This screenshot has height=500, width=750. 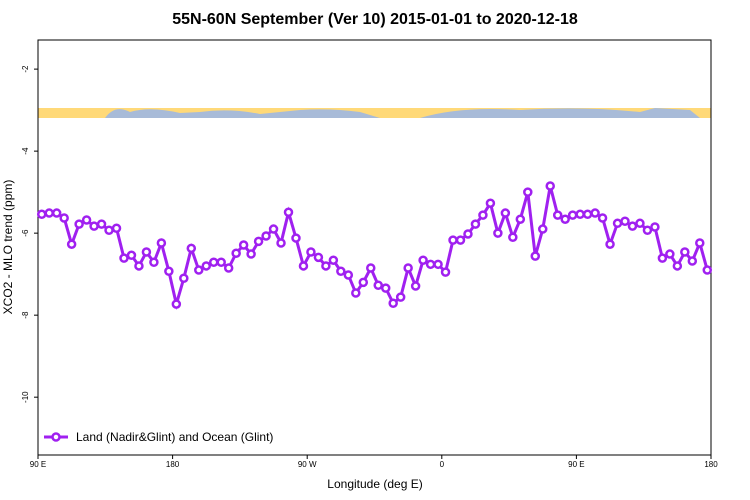 What do you see at coordinates (25, 397) in the screenshot?
I see `y-tick-label: -10` at bounding box center [25, 397].